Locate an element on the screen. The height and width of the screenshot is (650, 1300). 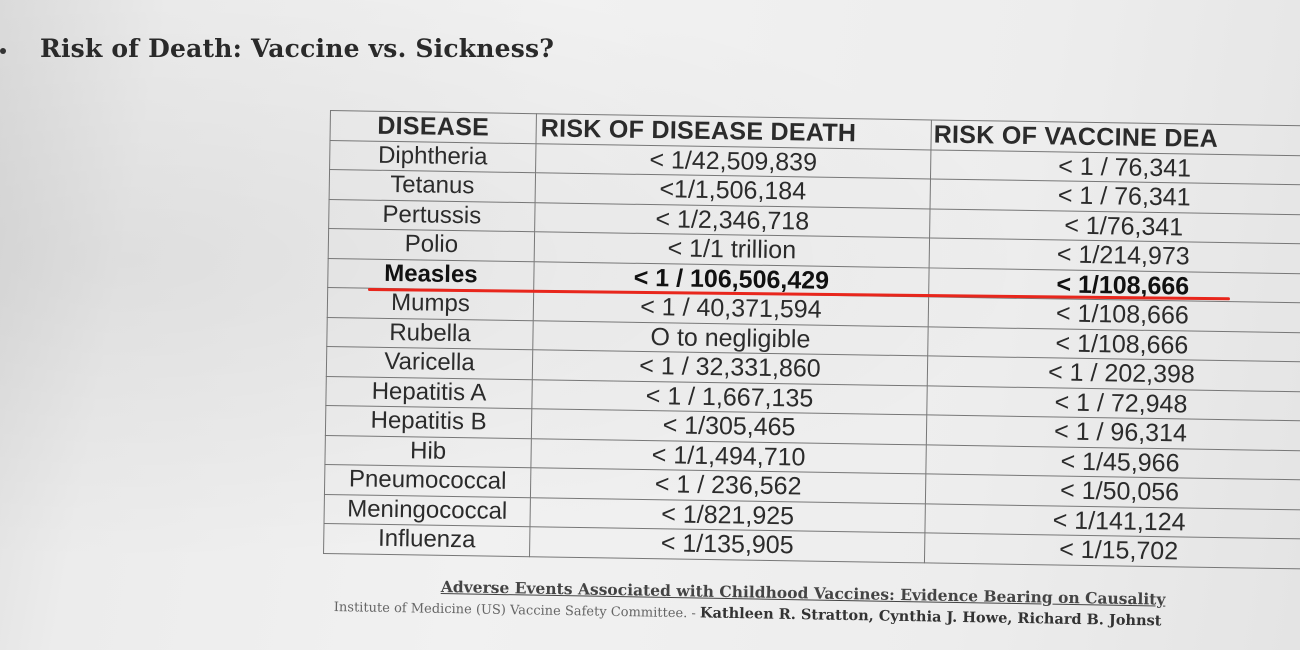
disease-cell: Hepatitis B is located at coordinates (428, 422).